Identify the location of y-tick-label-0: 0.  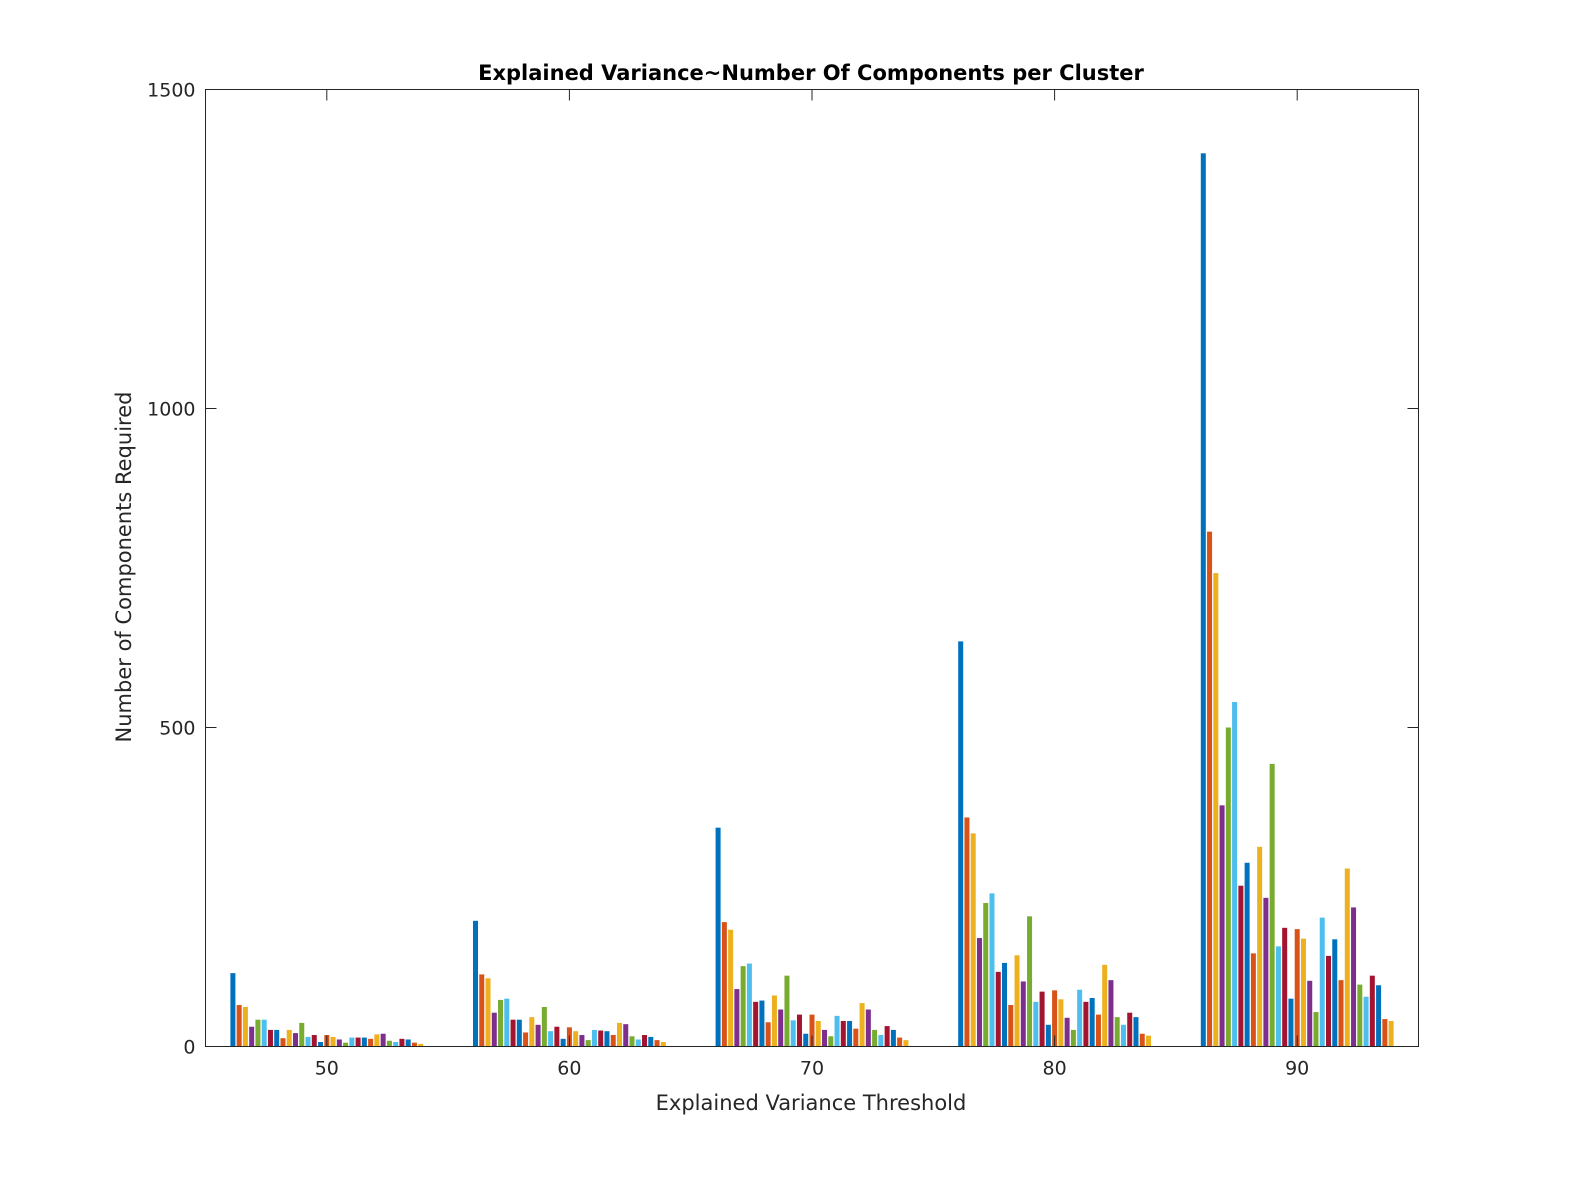
(189, 1048).